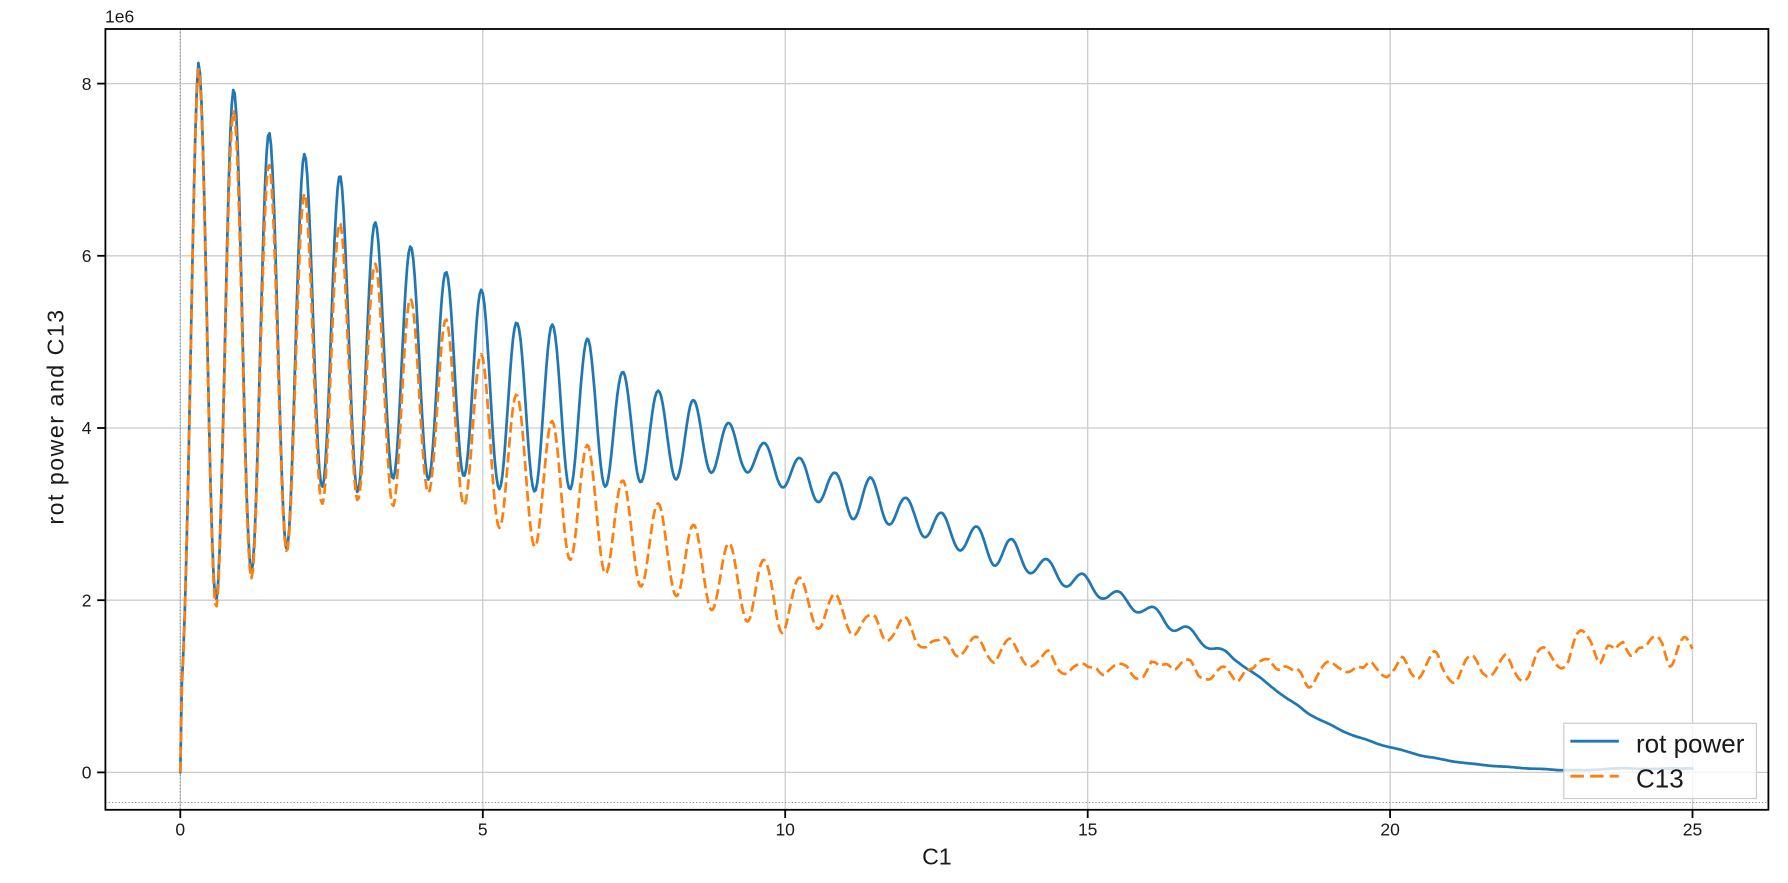 This screenshot has height=883, width=1788. Describe the element at coordinates (87, 600) in the screenshot. I see `svg-text: 2` at that location.